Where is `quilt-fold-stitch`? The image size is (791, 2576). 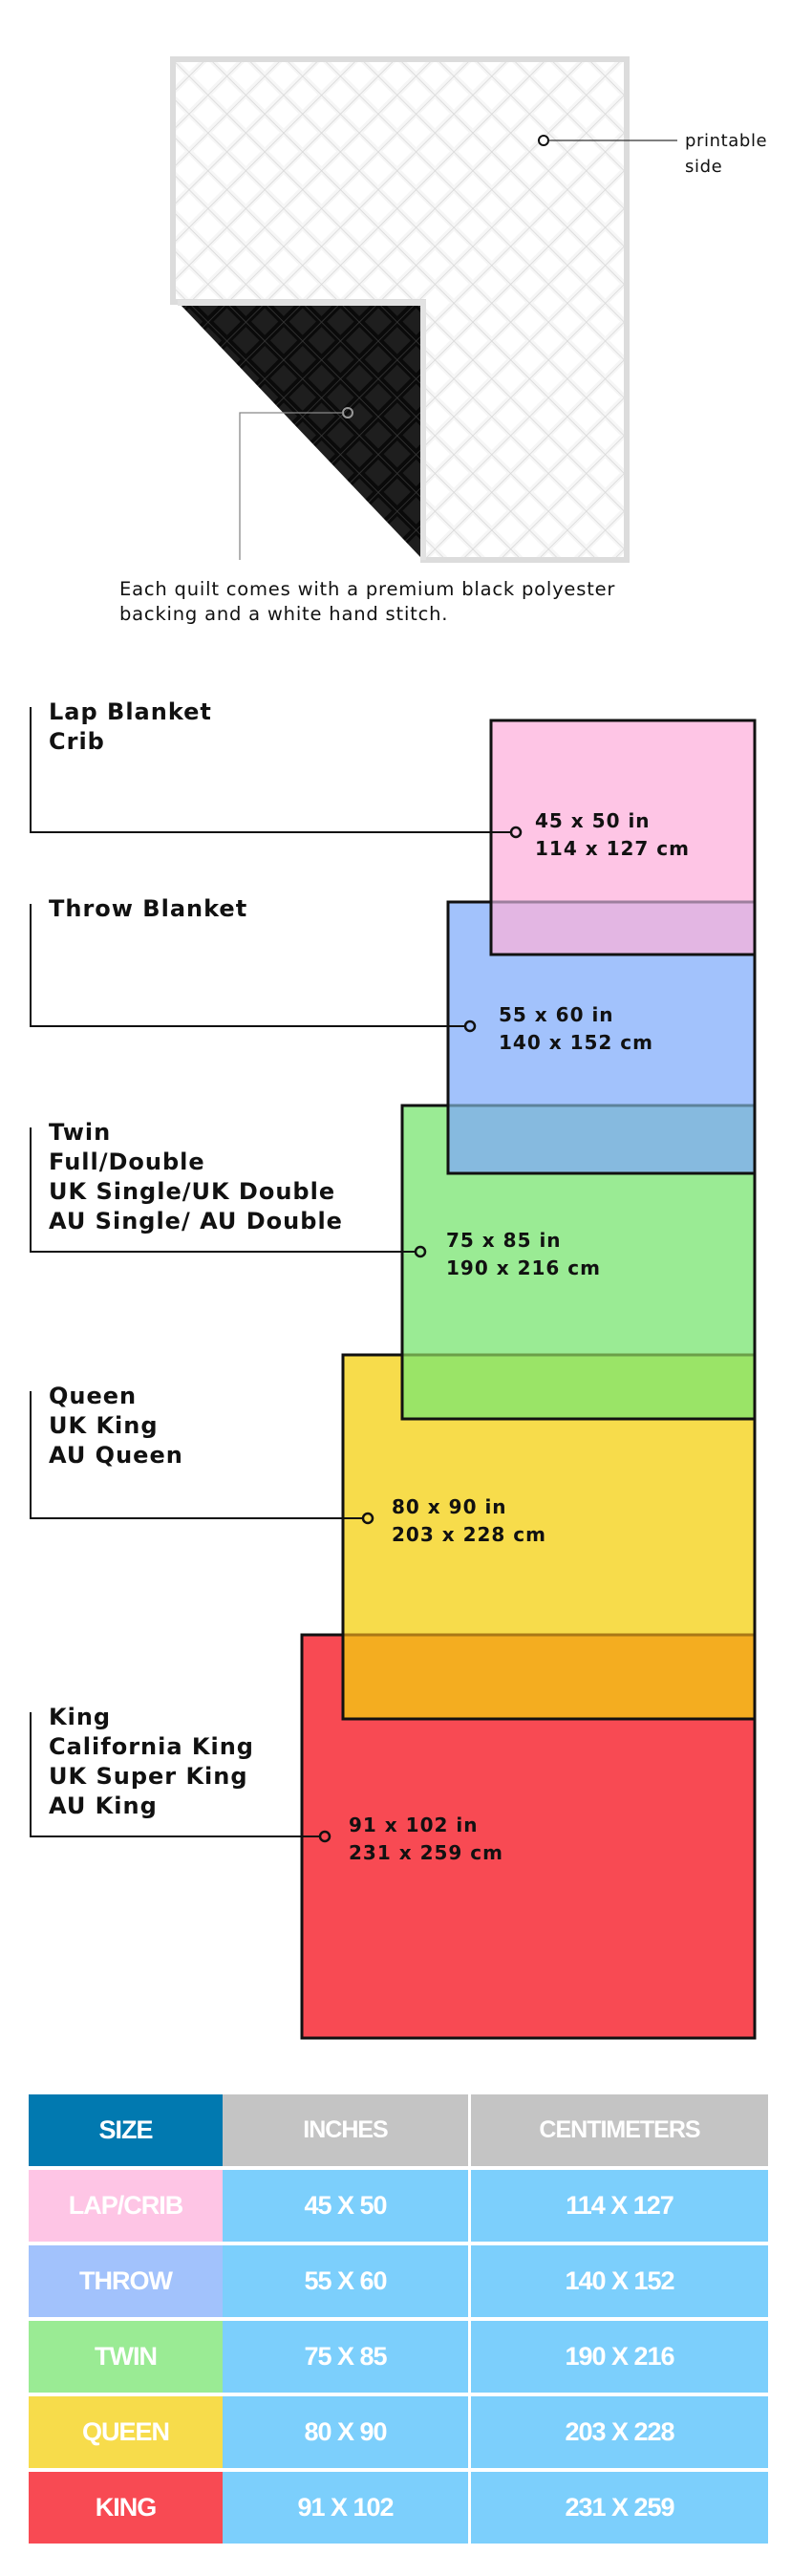
quilt-fold-stitch is located at coordinates (302, 430).